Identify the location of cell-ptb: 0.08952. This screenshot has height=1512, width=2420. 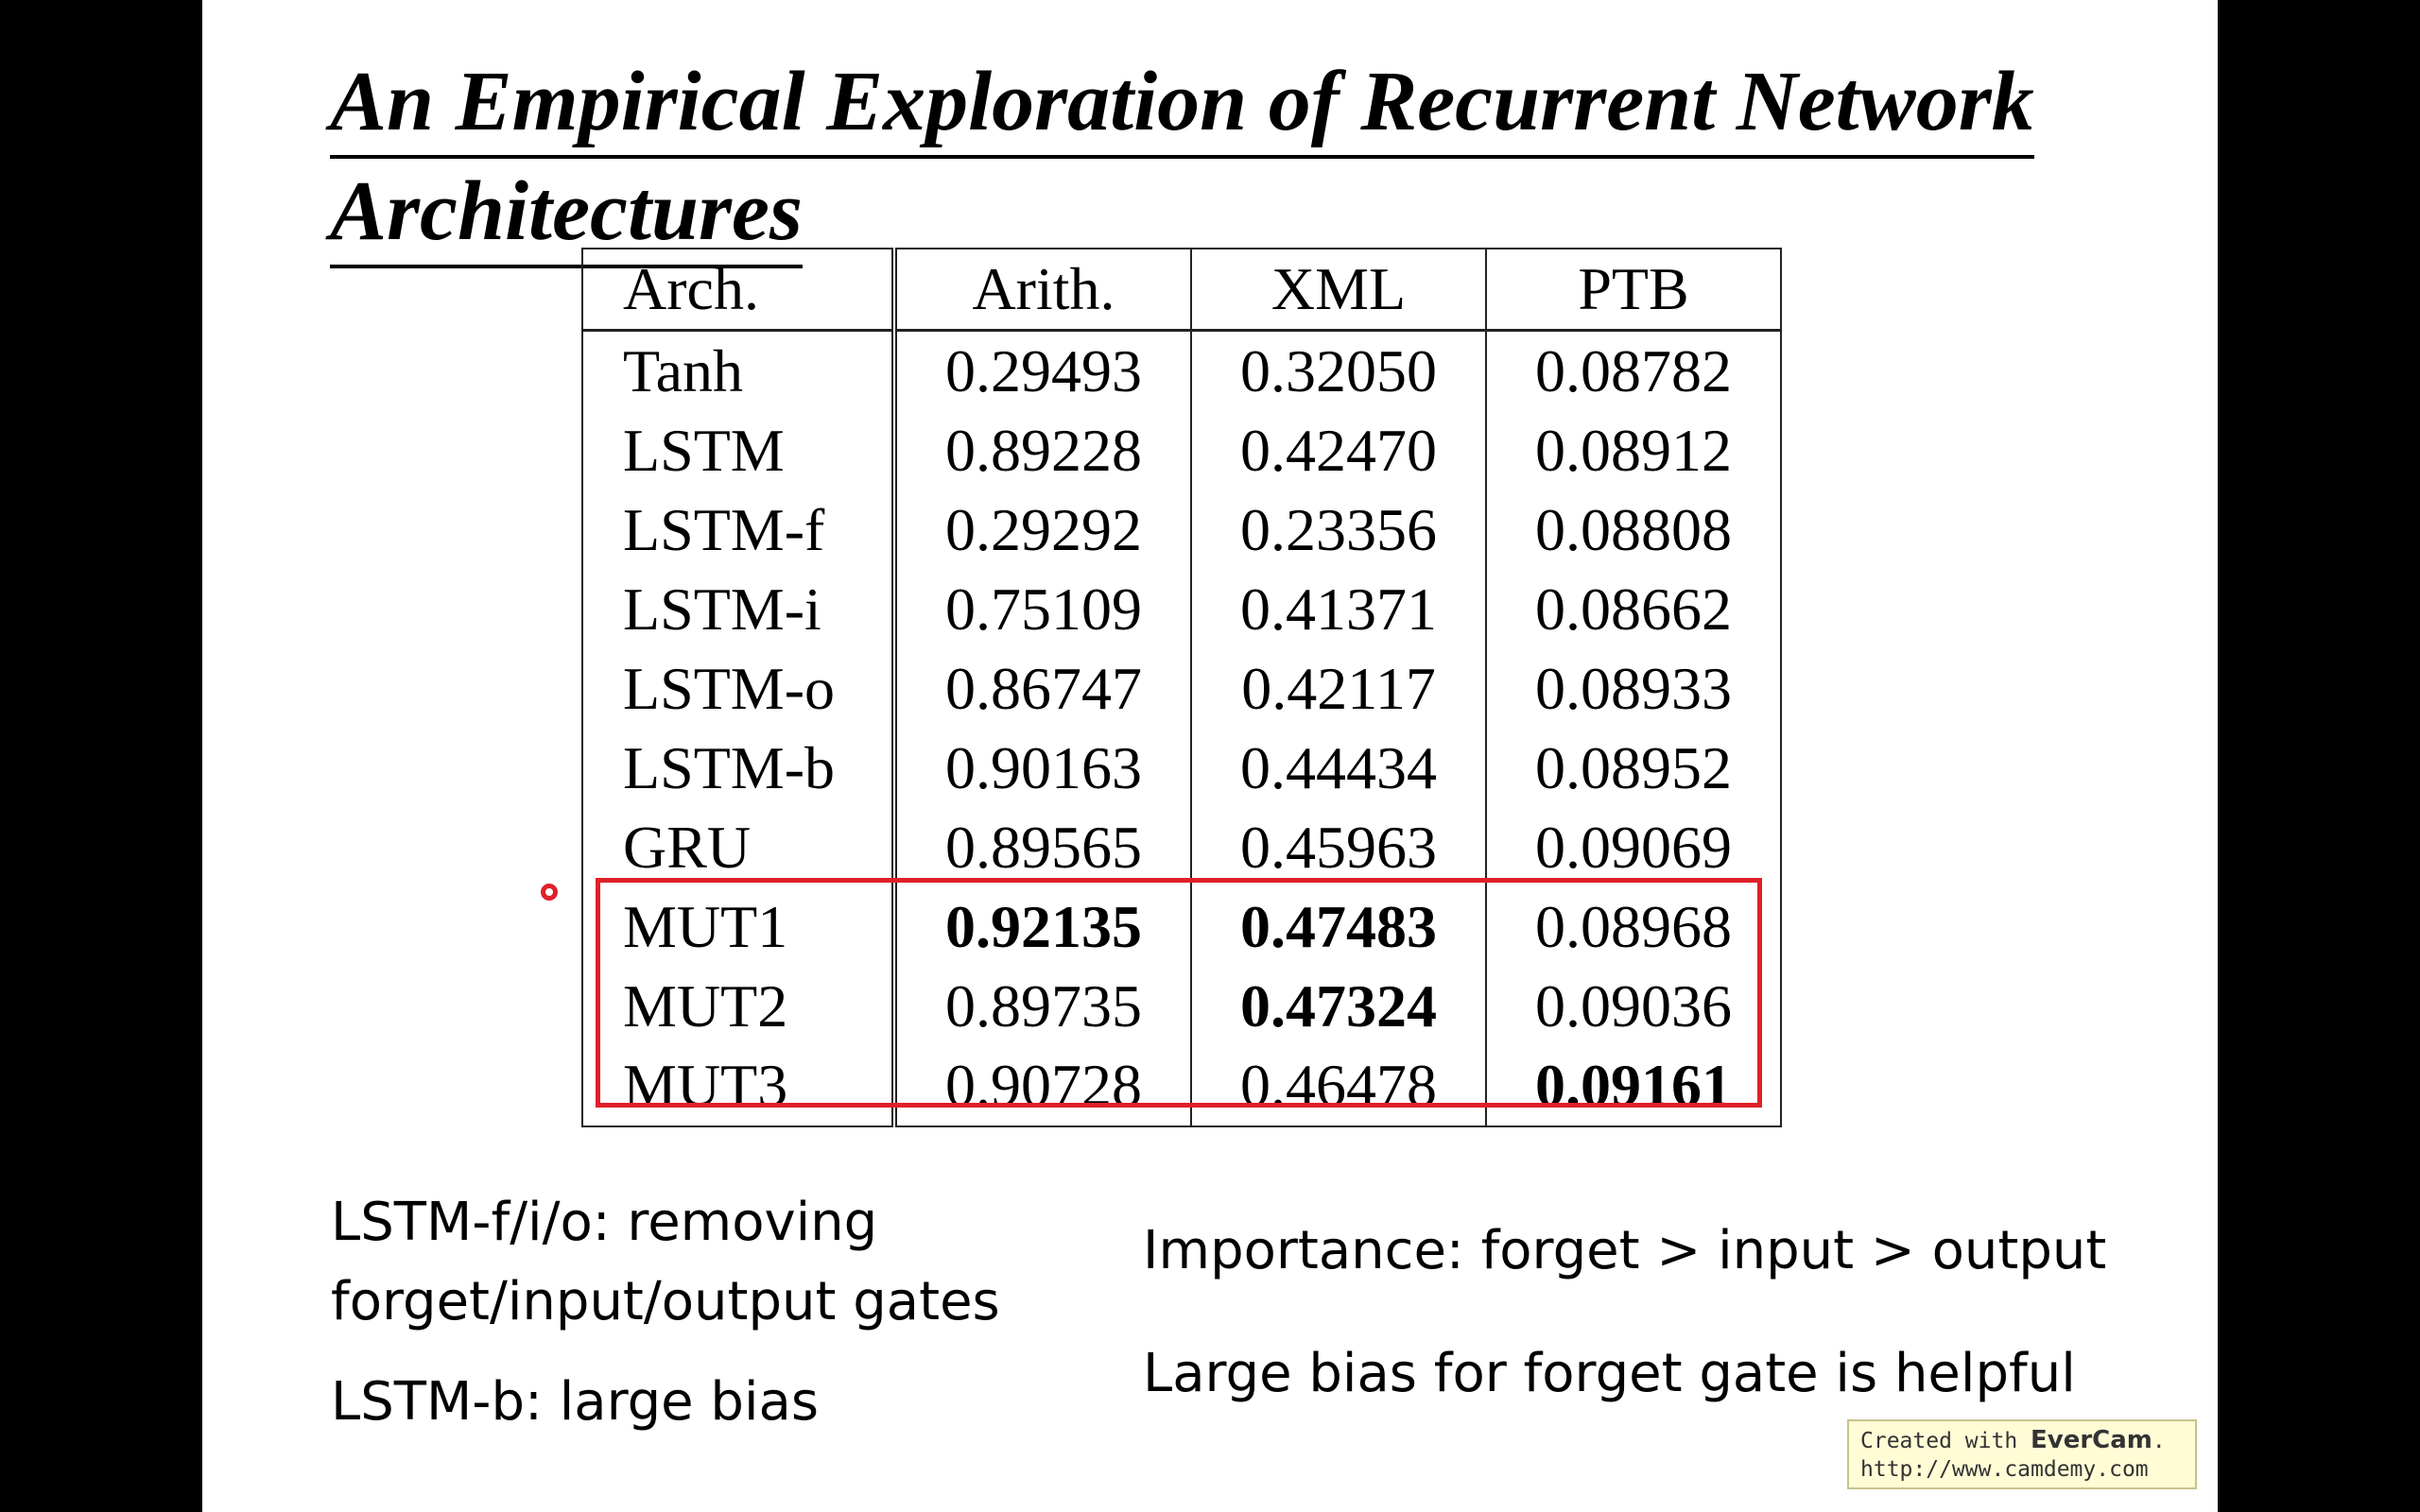
(1633, 768).